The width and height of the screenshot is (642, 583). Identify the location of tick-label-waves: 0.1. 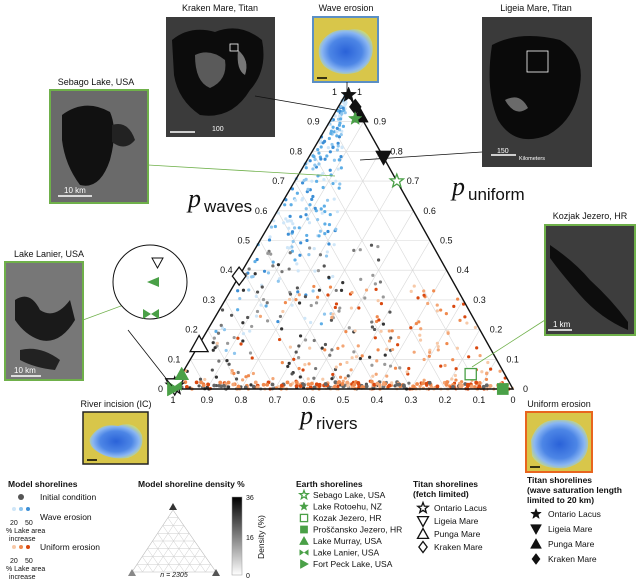
(174, 359).